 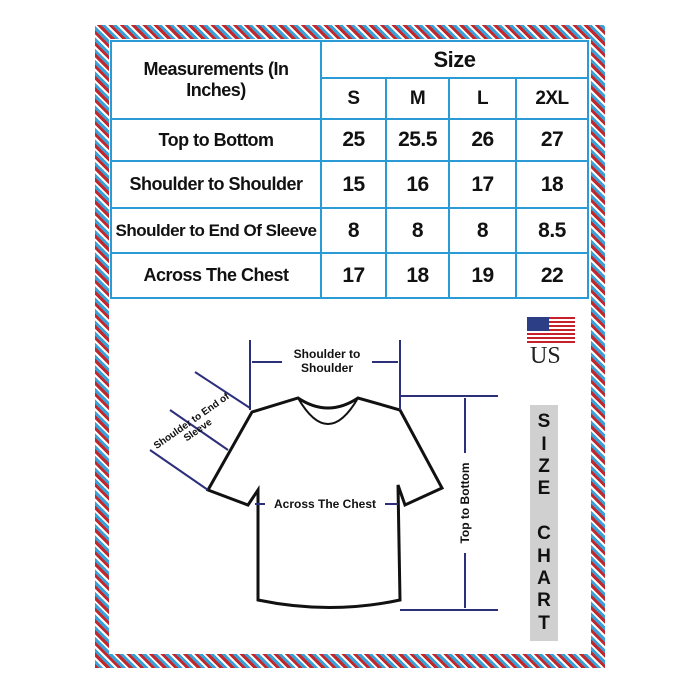 I want to click on label-shoulder-to-shoulder: Shoulder to Shoulder, so click(x=327, y=361).